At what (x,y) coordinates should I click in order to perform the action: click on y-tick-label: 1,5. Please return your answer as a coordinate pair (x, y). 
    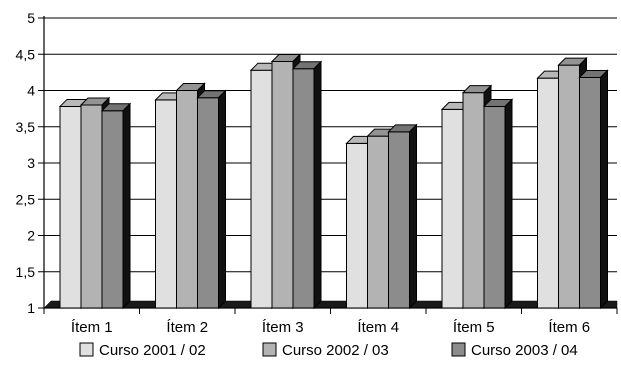
    Looking at the image, I should click on (26, 272).